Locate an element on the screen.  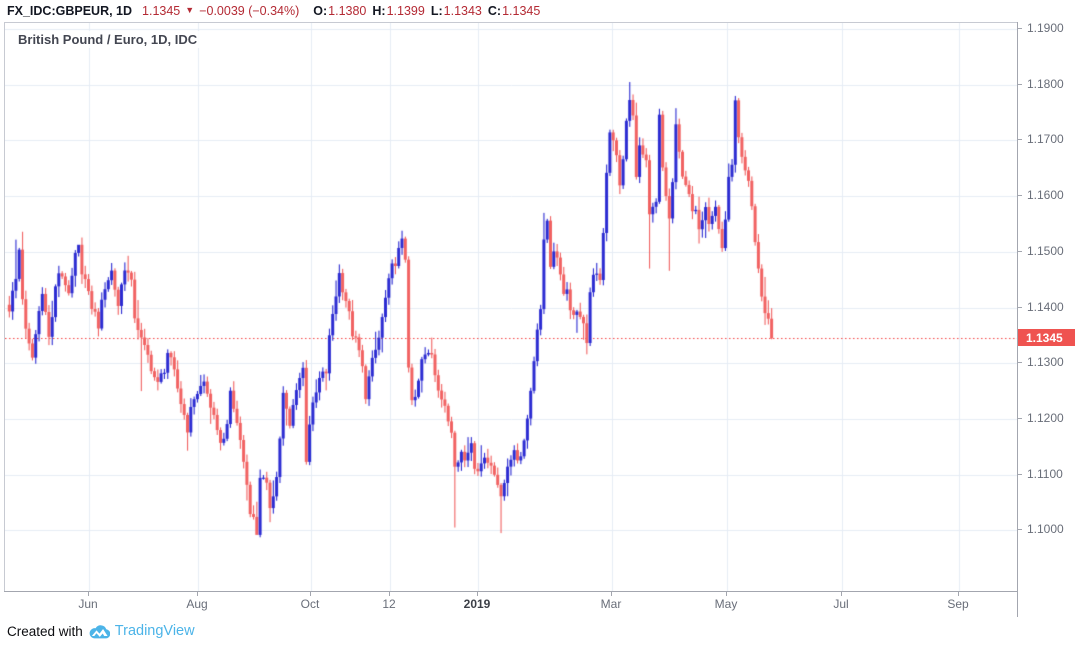
created-with-text: Created with is located at coordinates (45, 631).